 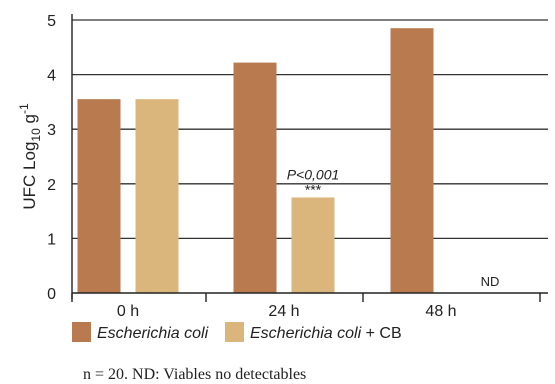 I want to click on legend: Escherichia coli Escherichia coli + CB, so click(x=237, y=332).